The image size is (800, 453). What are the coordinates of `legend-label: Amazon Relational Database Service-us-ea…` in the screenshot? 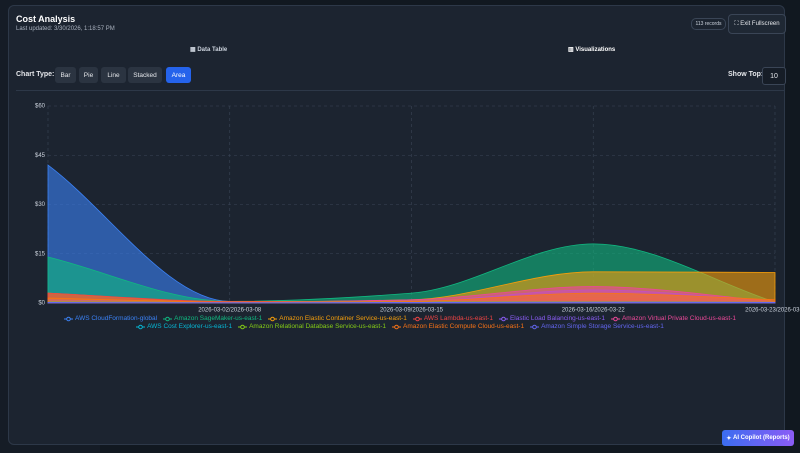 It's located at (318, 326).